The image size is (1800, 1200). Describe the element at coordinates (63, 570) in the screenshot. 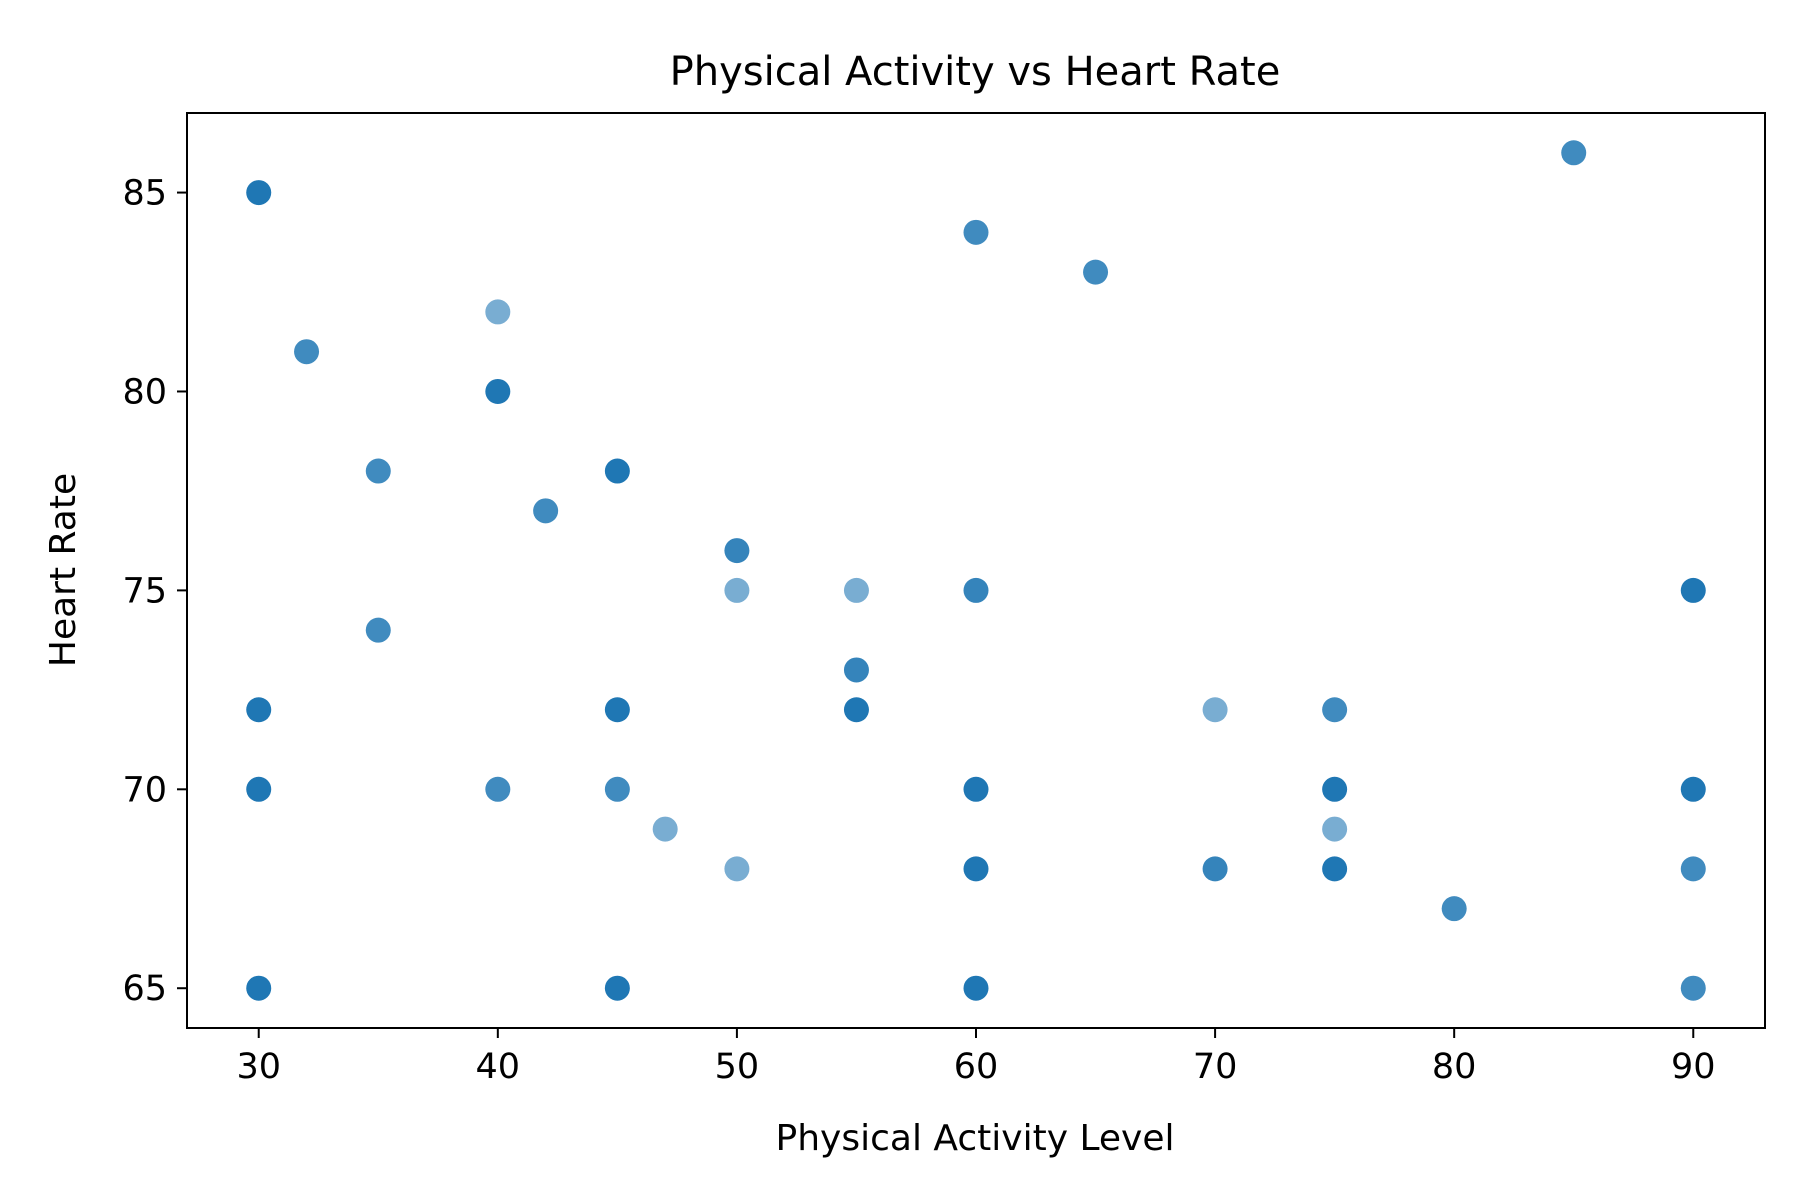

I see `y-axis-label: Heart Rate` at that location.